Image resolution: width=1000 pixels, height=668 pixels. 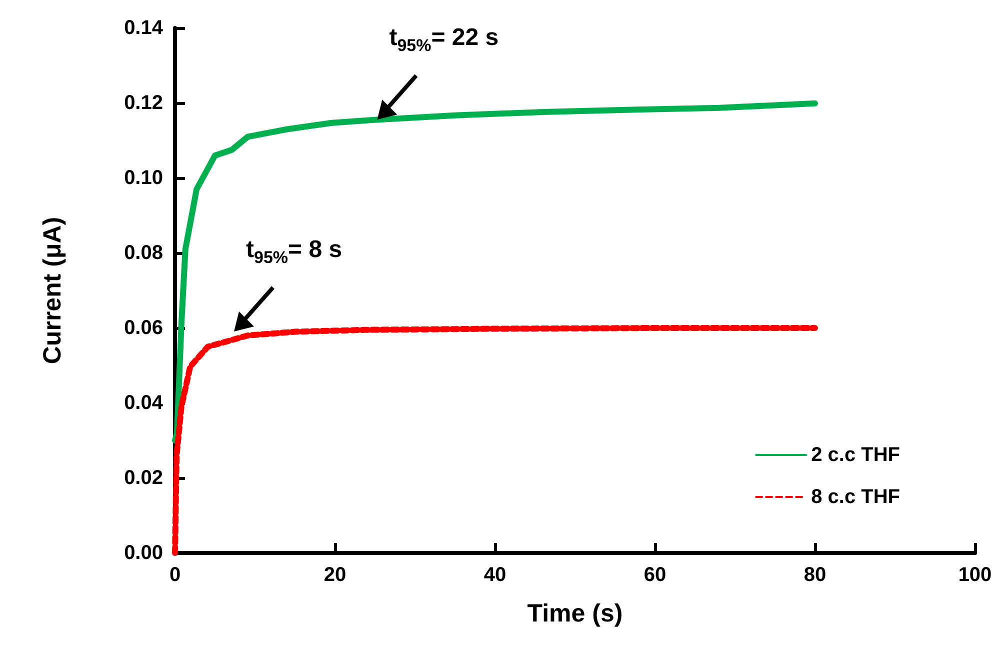 I want to click on legend-label: 2 c.c THF, so click(x=855, y=455).